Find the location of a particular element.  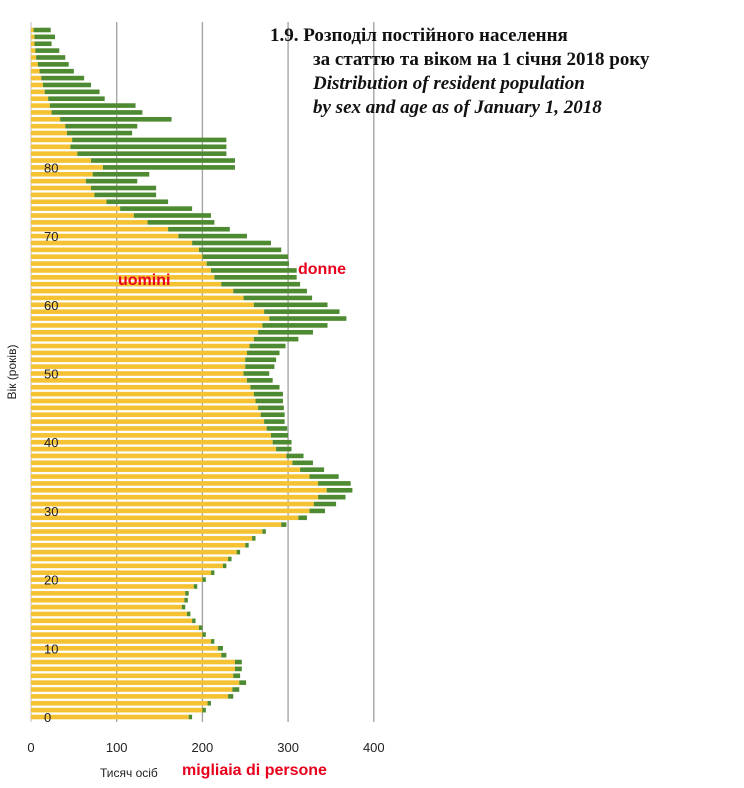

x-tick-label-300: 300 is located at coordinates (288, 747).